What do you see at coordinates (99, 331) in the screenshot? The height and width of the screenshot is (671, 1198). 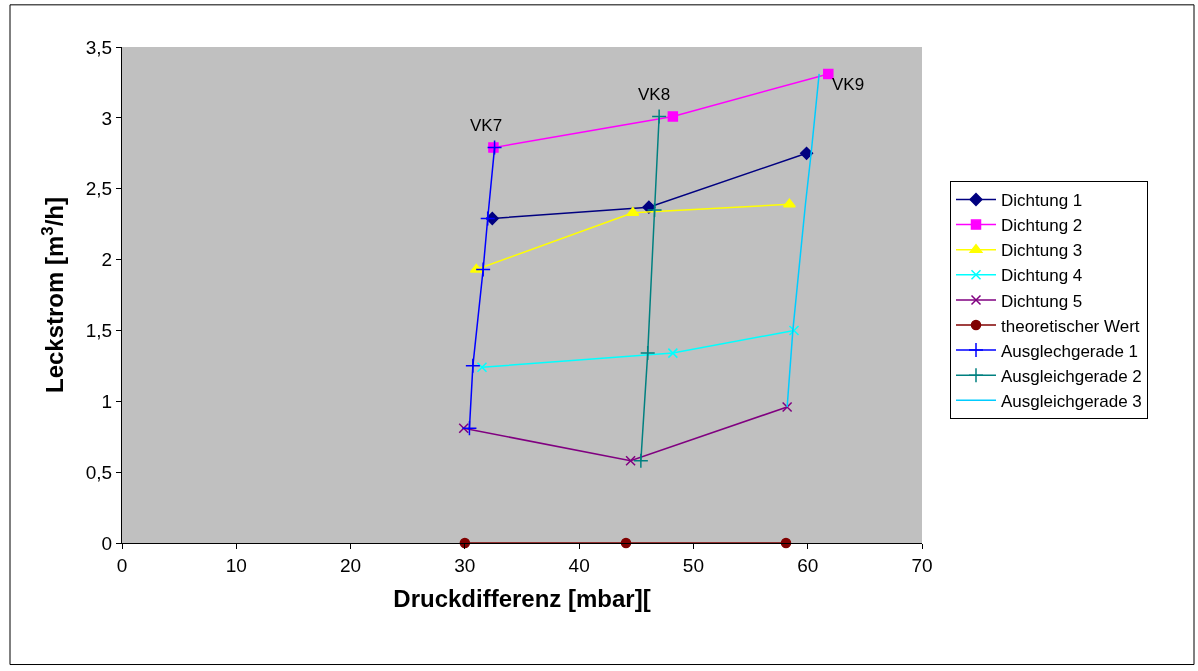 I see `y-tick-label: 1,5` at bounding box center [99, 331].